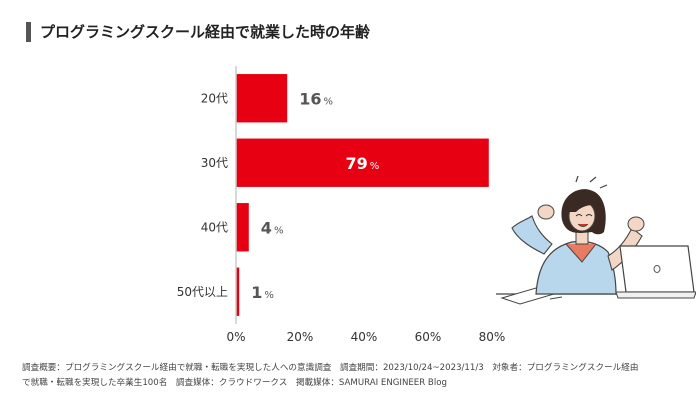  What do you see at coordinates (428, 337) in the screenshot?
I see `x-tick-label: 60%` at bounding box center [428, 337].